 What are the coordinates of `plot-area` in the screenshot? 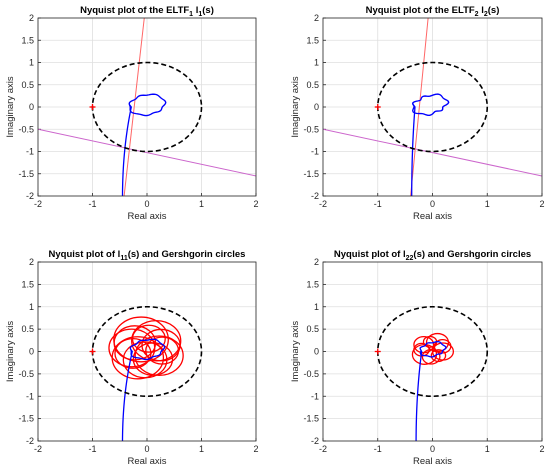 It's located at (431, 373).